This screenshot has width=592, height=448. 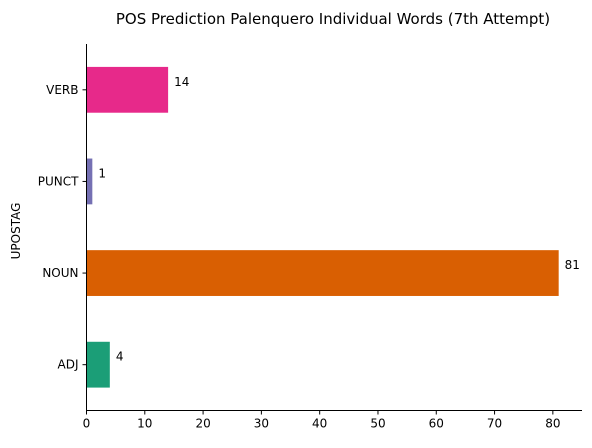 What do you see at coordinates (494, 424) in the screenshot?
I see `x-tick-label-70: 70` at bounding box center [494, 424].